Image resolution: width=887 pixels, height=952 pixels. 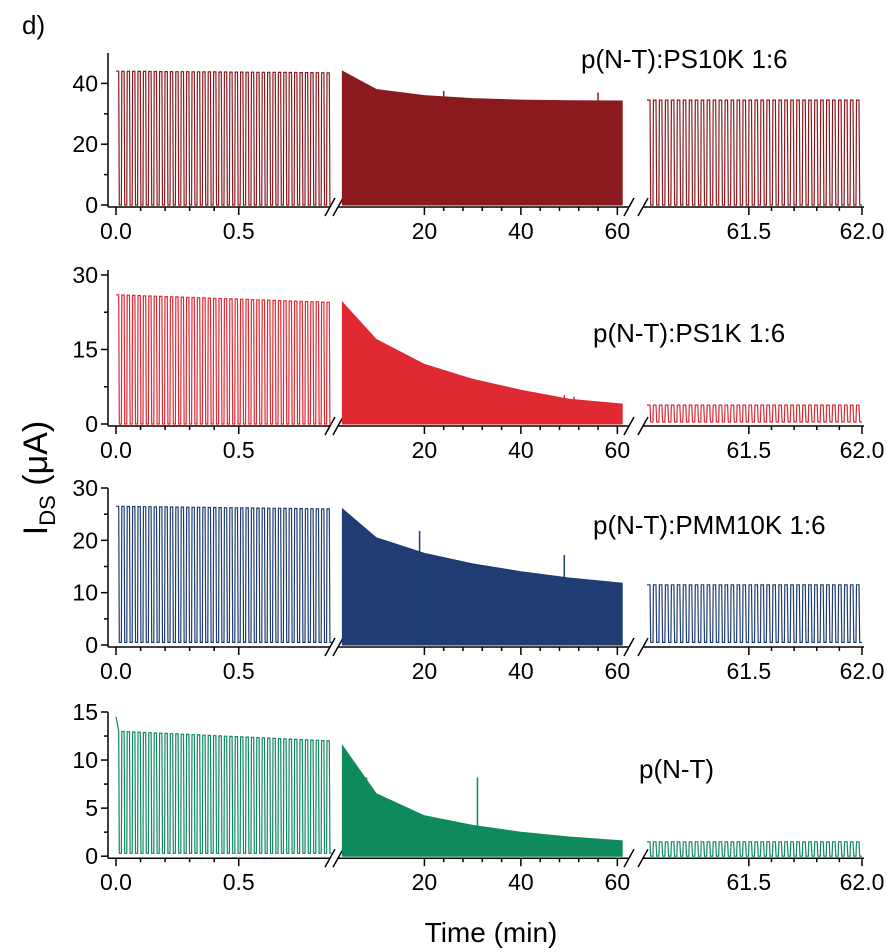 I want to click on panel-title: p(N-T):PS1K 1:6, so click(x=689, y=333).